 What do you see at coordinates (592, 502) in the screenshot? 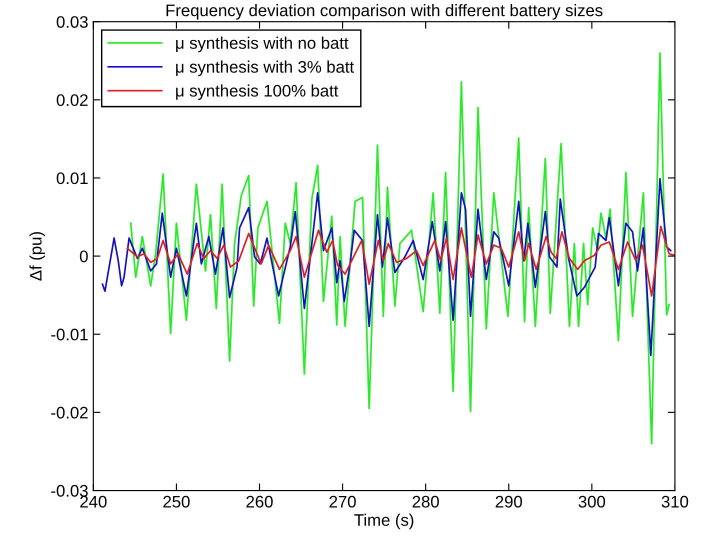
I see `x-tick-label: 300` at bounding box center [592, 502].